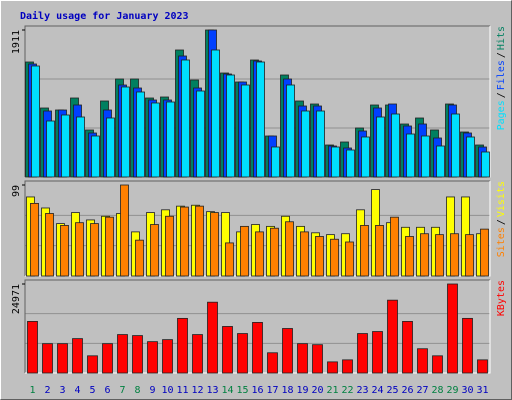 This screenshot has width=512, height=400. I want to click on legend: KBytes, so click(501, 298).